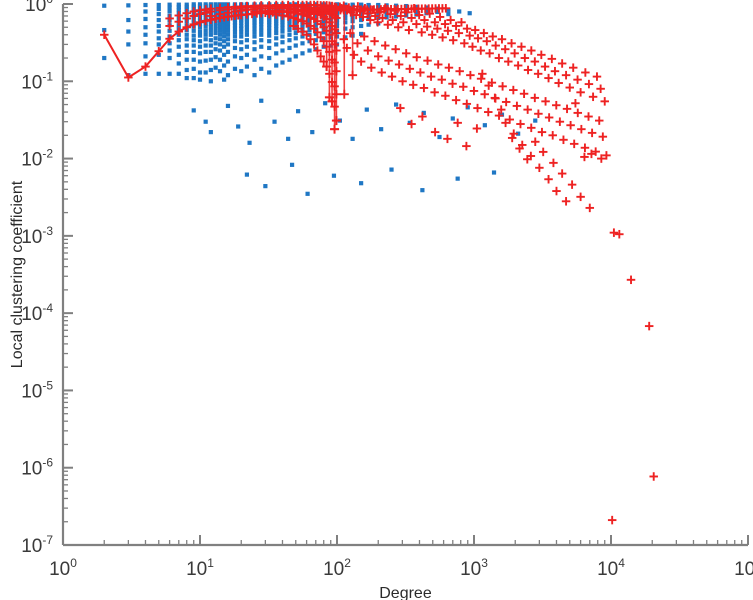 Image resolution: width=753 pixels, height=600 pixels. Describe the element at coordinates (47, 385) in the screenshot. I see `y-tick-exponent: -5` at that location.